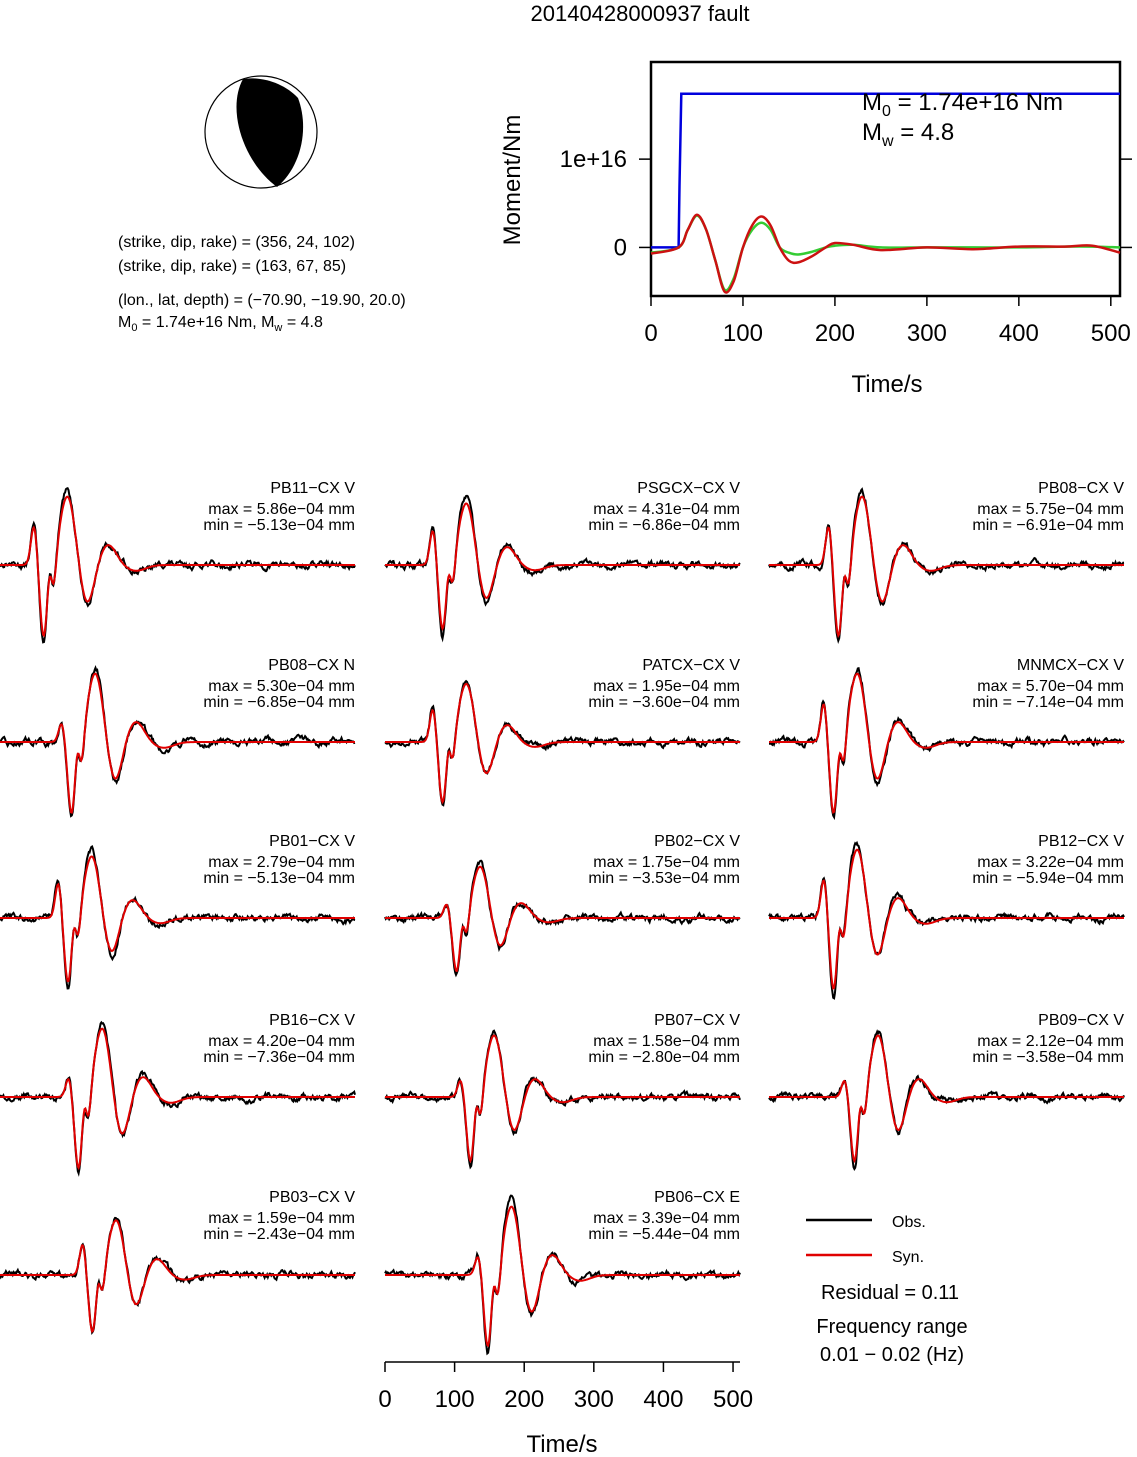 This screenshot has width=1137, height=1457. Describe the element at coordinates (455, 1399) in the screenshot. I see `waveform-xtick-label: 100` at that location.